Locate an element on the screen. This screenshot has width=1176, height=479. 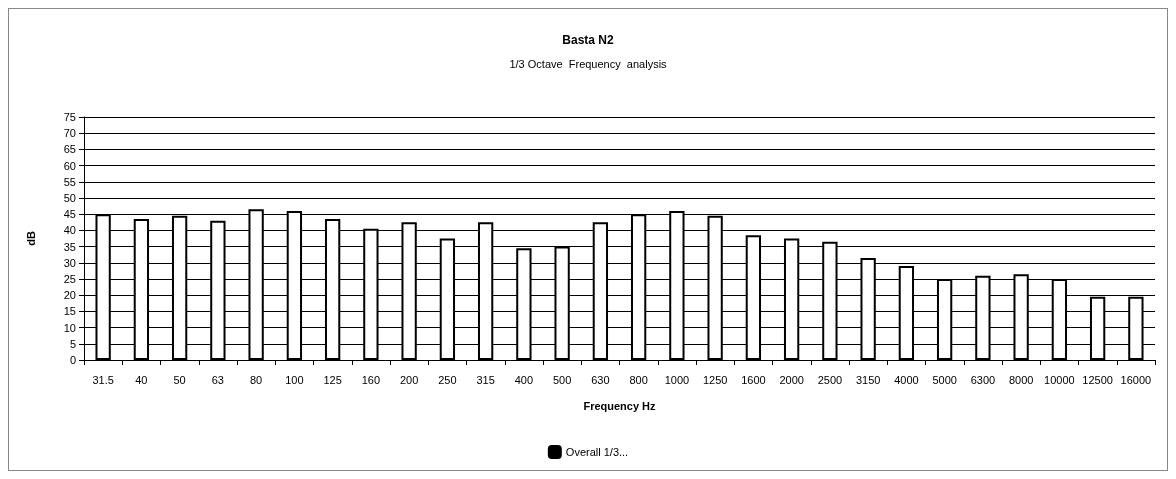
x-tick-label: 160 is located at coordinates (371, 379).